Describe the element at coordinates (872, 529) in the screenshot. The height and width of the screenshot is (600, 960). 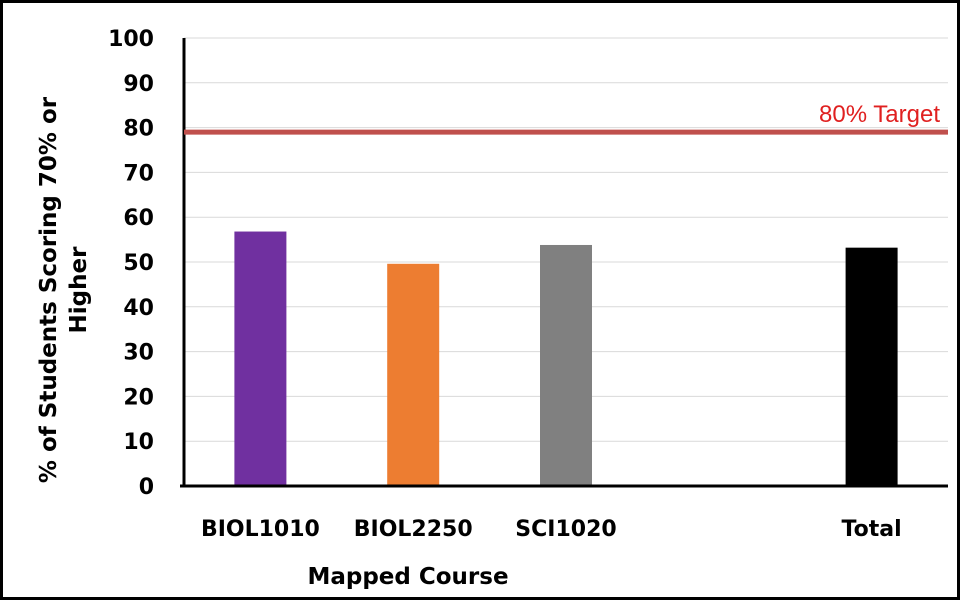
I see `x-tick-label: Total` at that location.